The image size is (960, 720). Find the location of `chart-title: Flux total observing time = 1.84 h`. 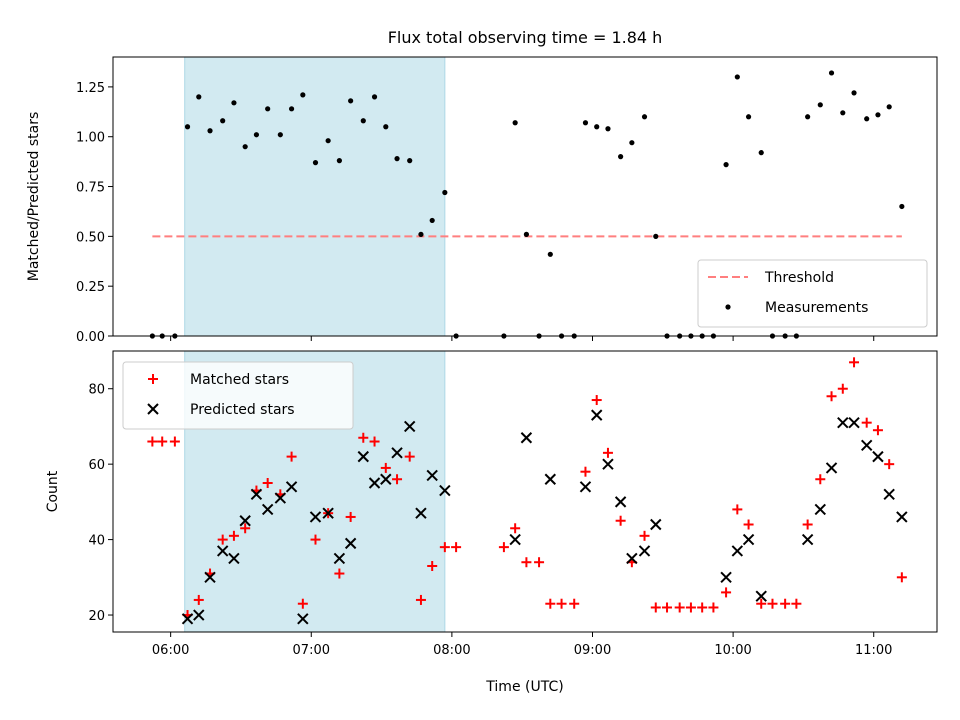

chart-title: Flux total observing time = 1.84 h is located at coordinates (525, 37).